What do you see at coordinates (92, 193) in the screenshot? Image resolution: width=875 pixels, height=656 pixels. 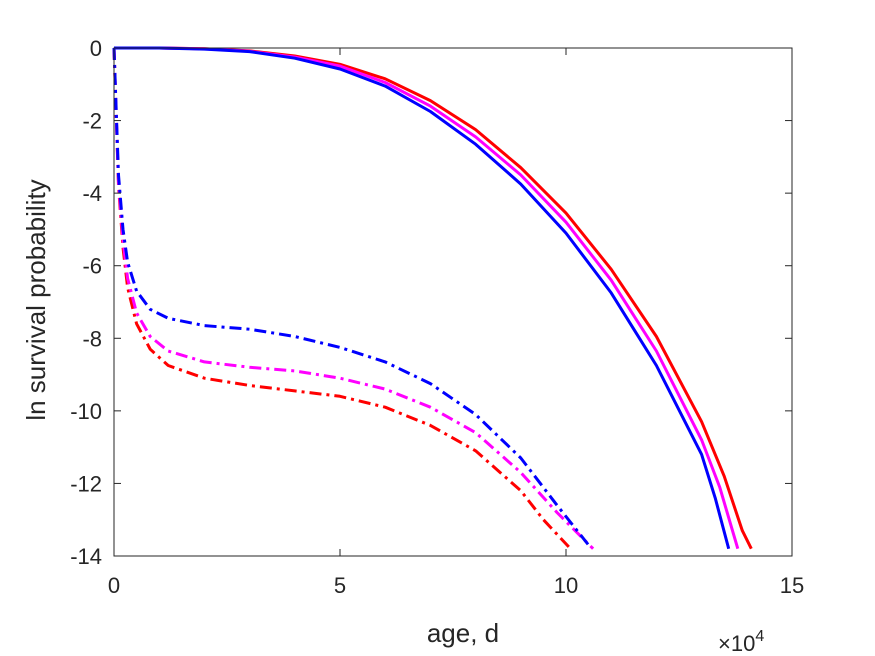 I see `y-tick-label: -4` at bounding box center [92, 193].